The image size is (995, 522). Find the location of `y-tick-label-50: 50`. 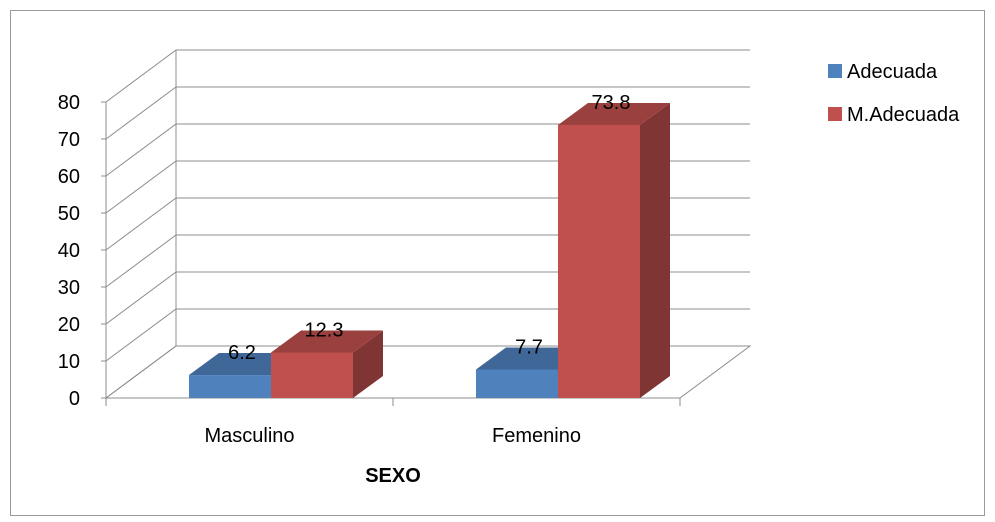

y-tick-label-50: 50 is located at coordinates (69, 214).